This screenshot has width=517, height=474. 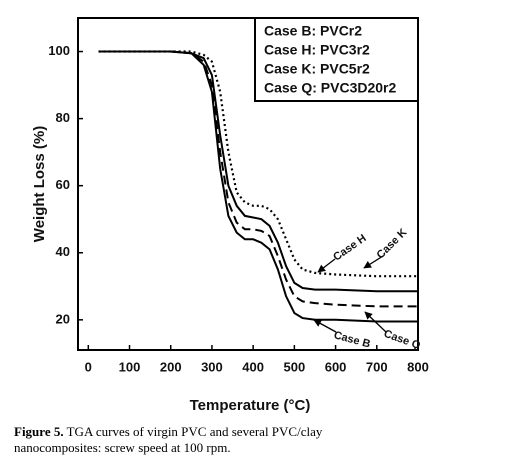 What do you see at coordinates (349, 247) in the screenshot?
I see `annotation: Case H` at bounding box center [349, 247].